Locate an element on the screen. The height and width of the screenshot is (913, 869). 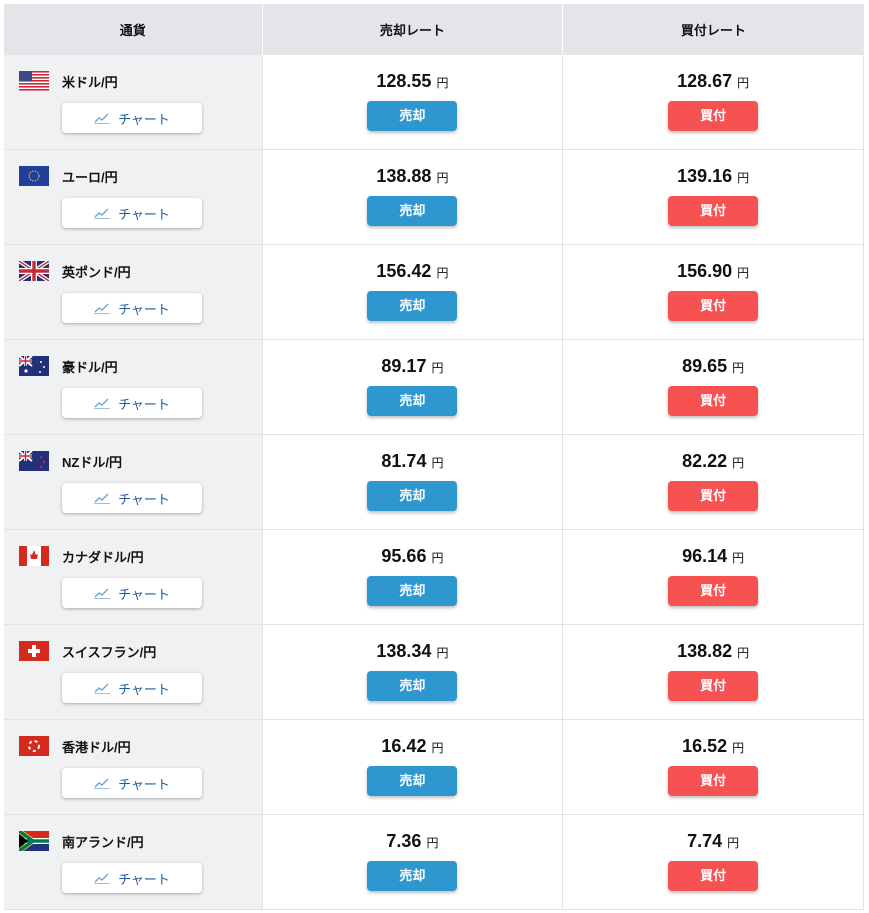
currency-cell: 豪ドル/円 チャート is located at coordinates (133, 387).